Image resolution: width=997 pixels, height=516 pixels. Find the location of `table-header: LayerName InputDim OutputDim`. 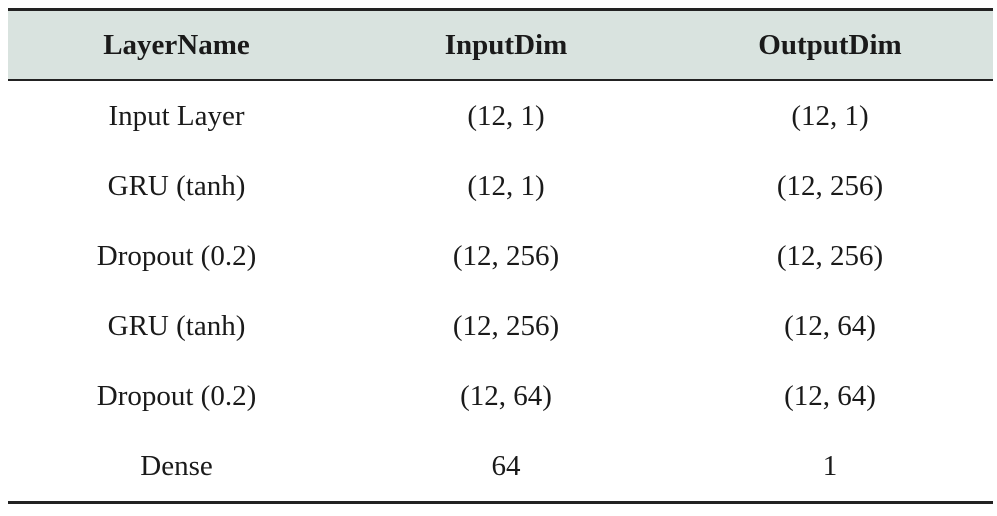

table-header: LayerName InputDim OutputDim is located at coordinates (500, 44).